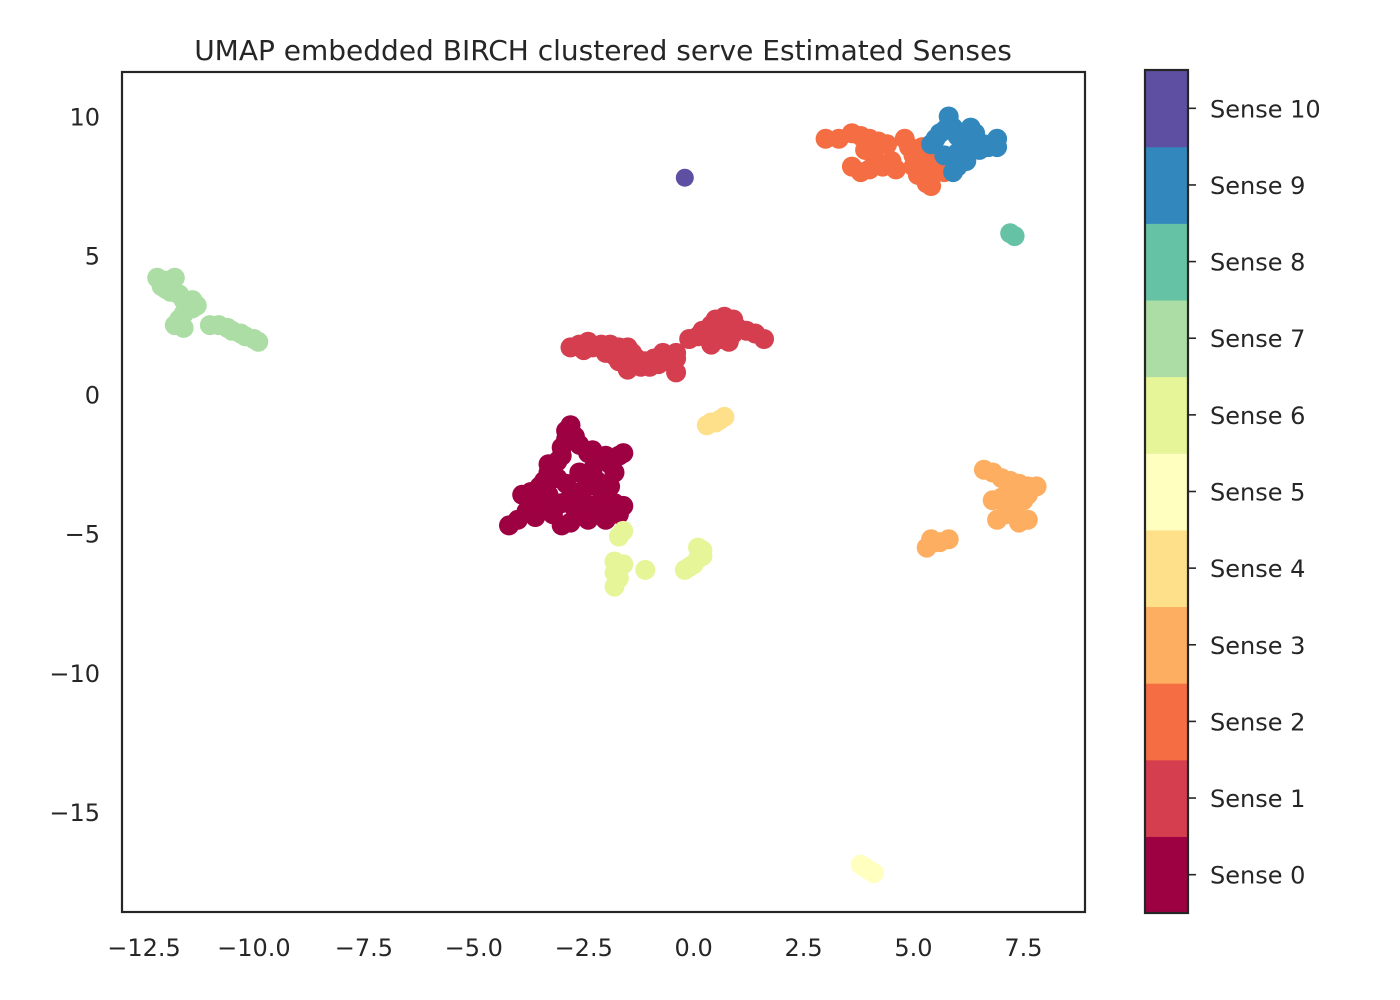 This screenshot has width=1400, height=1000. I want to click on x-tick-label: −5.0, so click(474, 948).